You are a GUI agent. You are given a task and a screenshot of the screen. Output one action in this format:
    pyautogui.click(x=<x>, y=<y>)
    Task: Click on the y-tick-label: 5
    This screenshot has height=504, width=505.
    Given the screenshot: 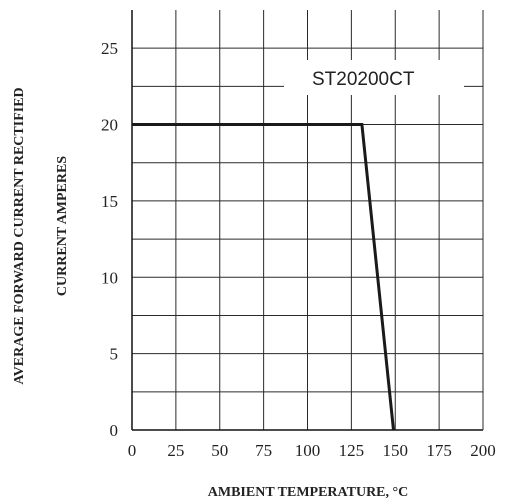 What is the action you would take?
    pyautogui.click(x=114, y=354)
    